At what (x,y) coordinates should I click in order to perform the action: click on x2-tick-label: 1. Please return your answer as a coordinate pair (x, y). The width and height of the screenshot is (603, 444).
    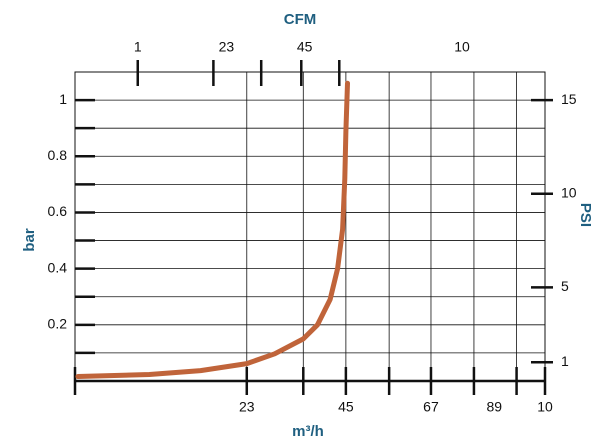
    Looking at the image, I should click on (138, 47).